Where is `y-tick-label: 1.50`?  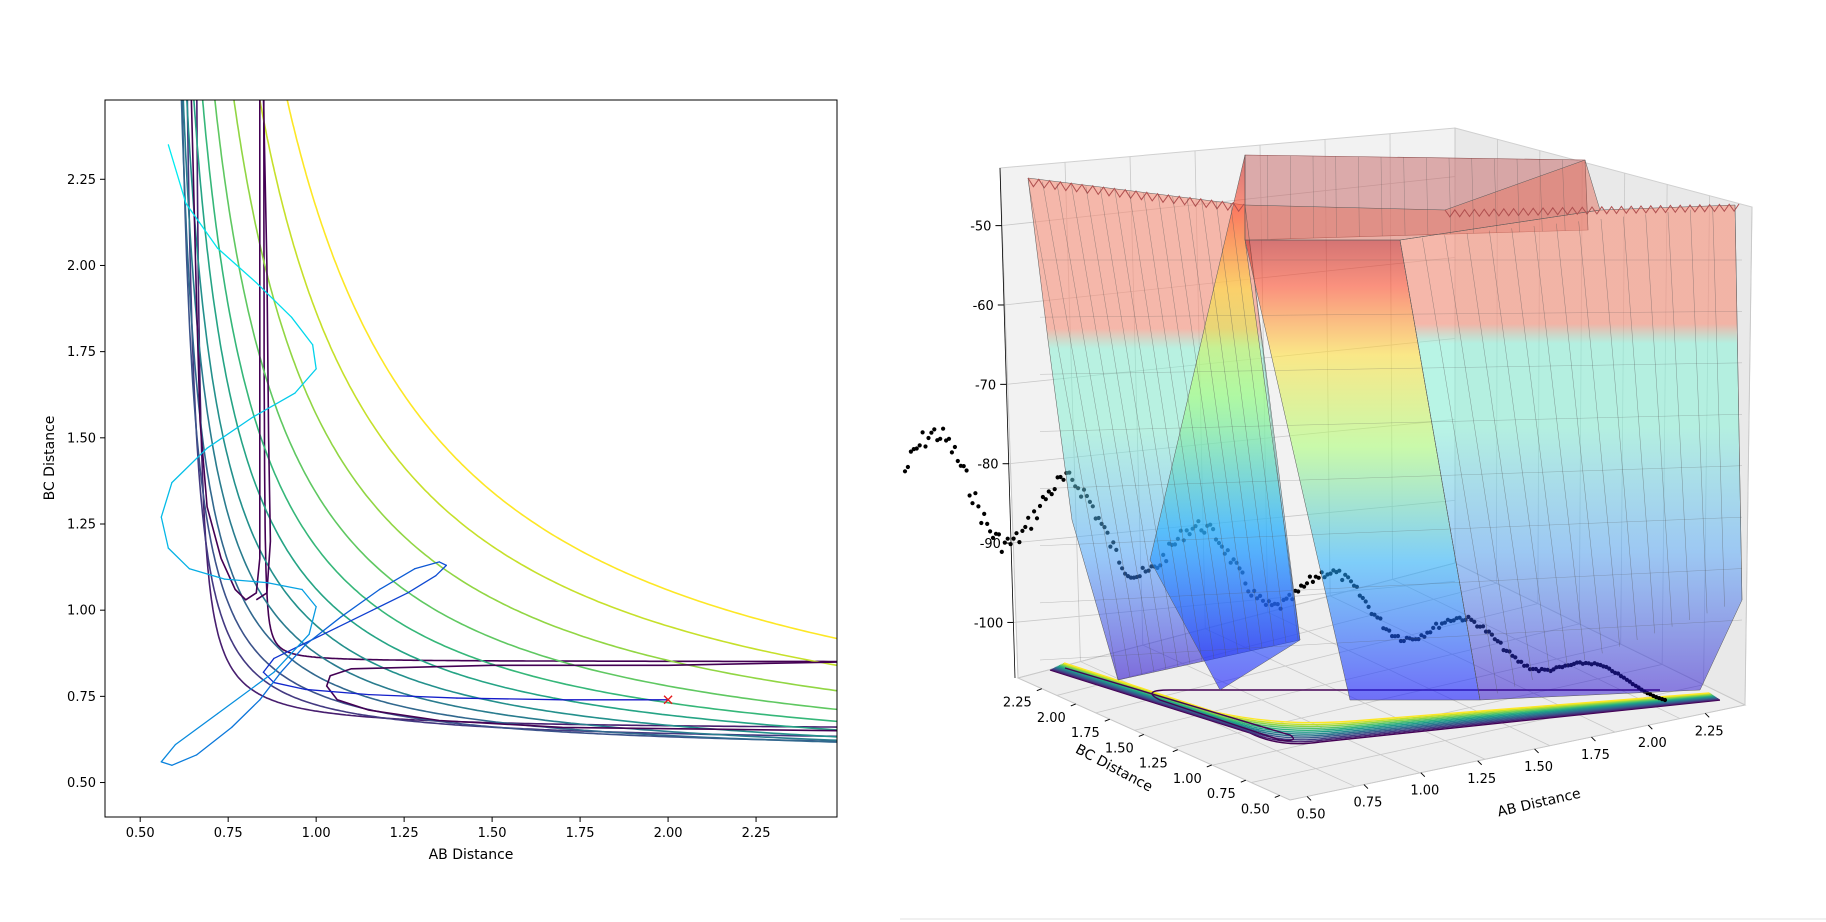 y-tick-label: 1.50 is located at coordinates (81, 438).